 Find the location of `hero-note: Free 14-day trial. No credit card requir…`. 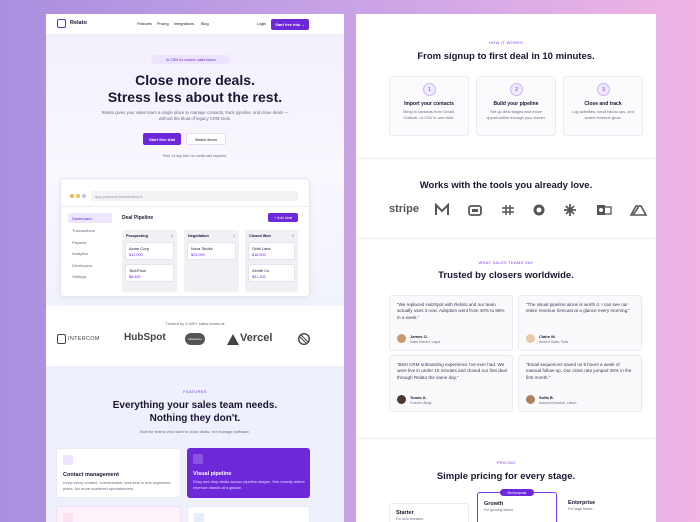

hero-note: Free 14-day trial. No credit card requir… is located at coordinates (195, 156).